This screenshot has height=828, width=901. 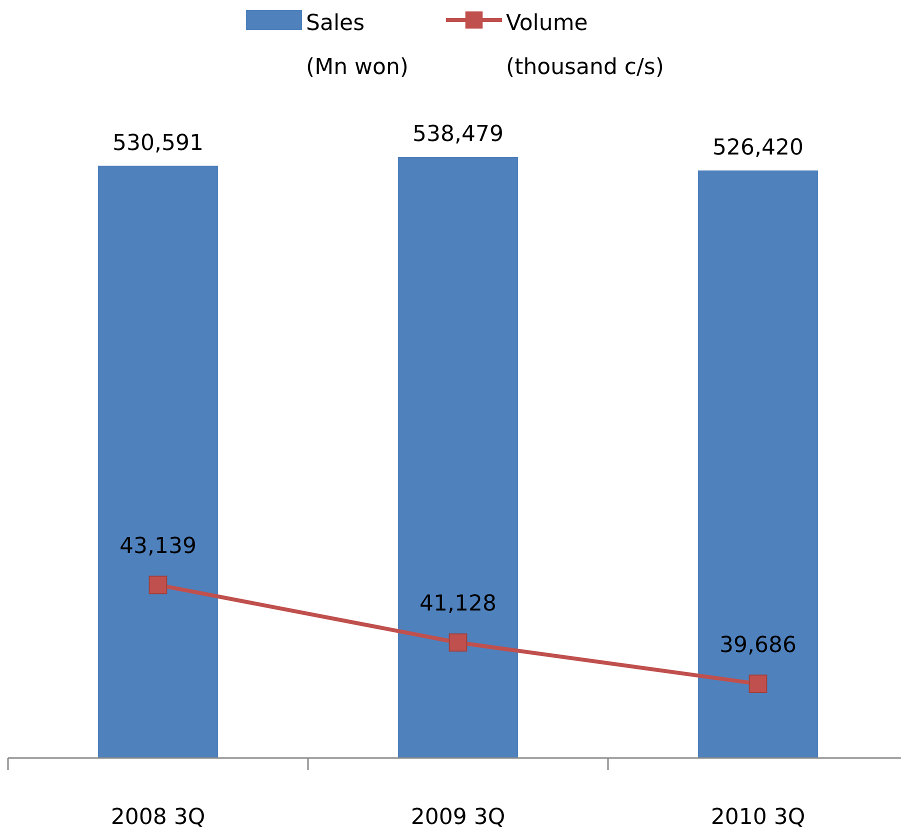 What do you see at coordinates (158, 816) in the screenshot?
I see `x-tick-label: 2008 3Q` at bounding box center [158, 816].